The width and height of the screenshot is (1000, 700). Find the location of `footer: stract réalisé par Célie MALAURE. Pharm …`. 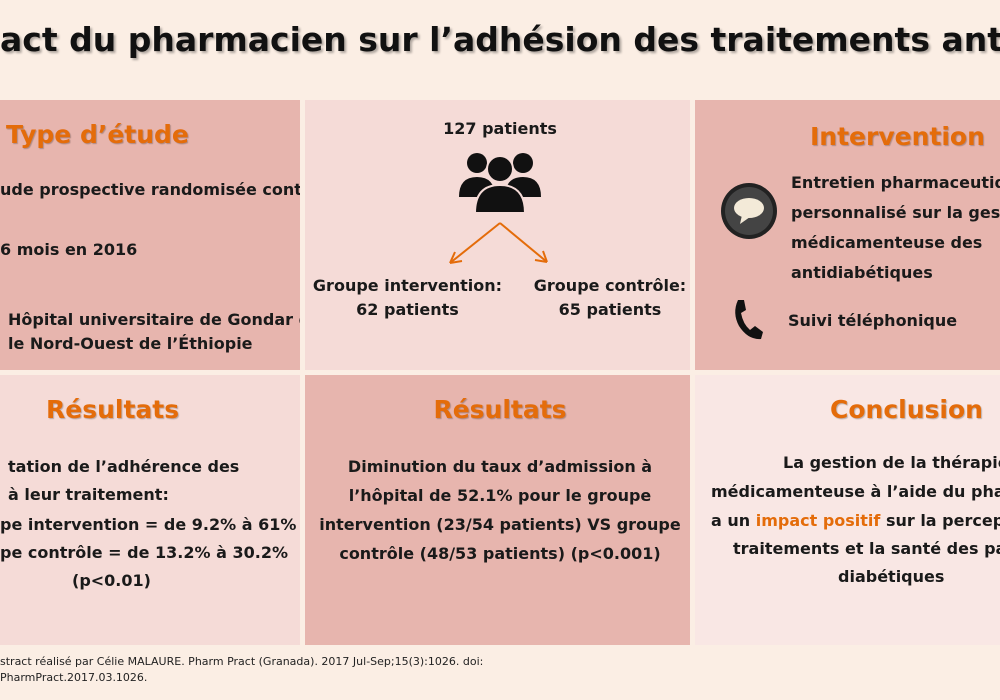

footer: stract réalisé par Célie MALAURE. Pharm … is located at coordinates (242, 661).